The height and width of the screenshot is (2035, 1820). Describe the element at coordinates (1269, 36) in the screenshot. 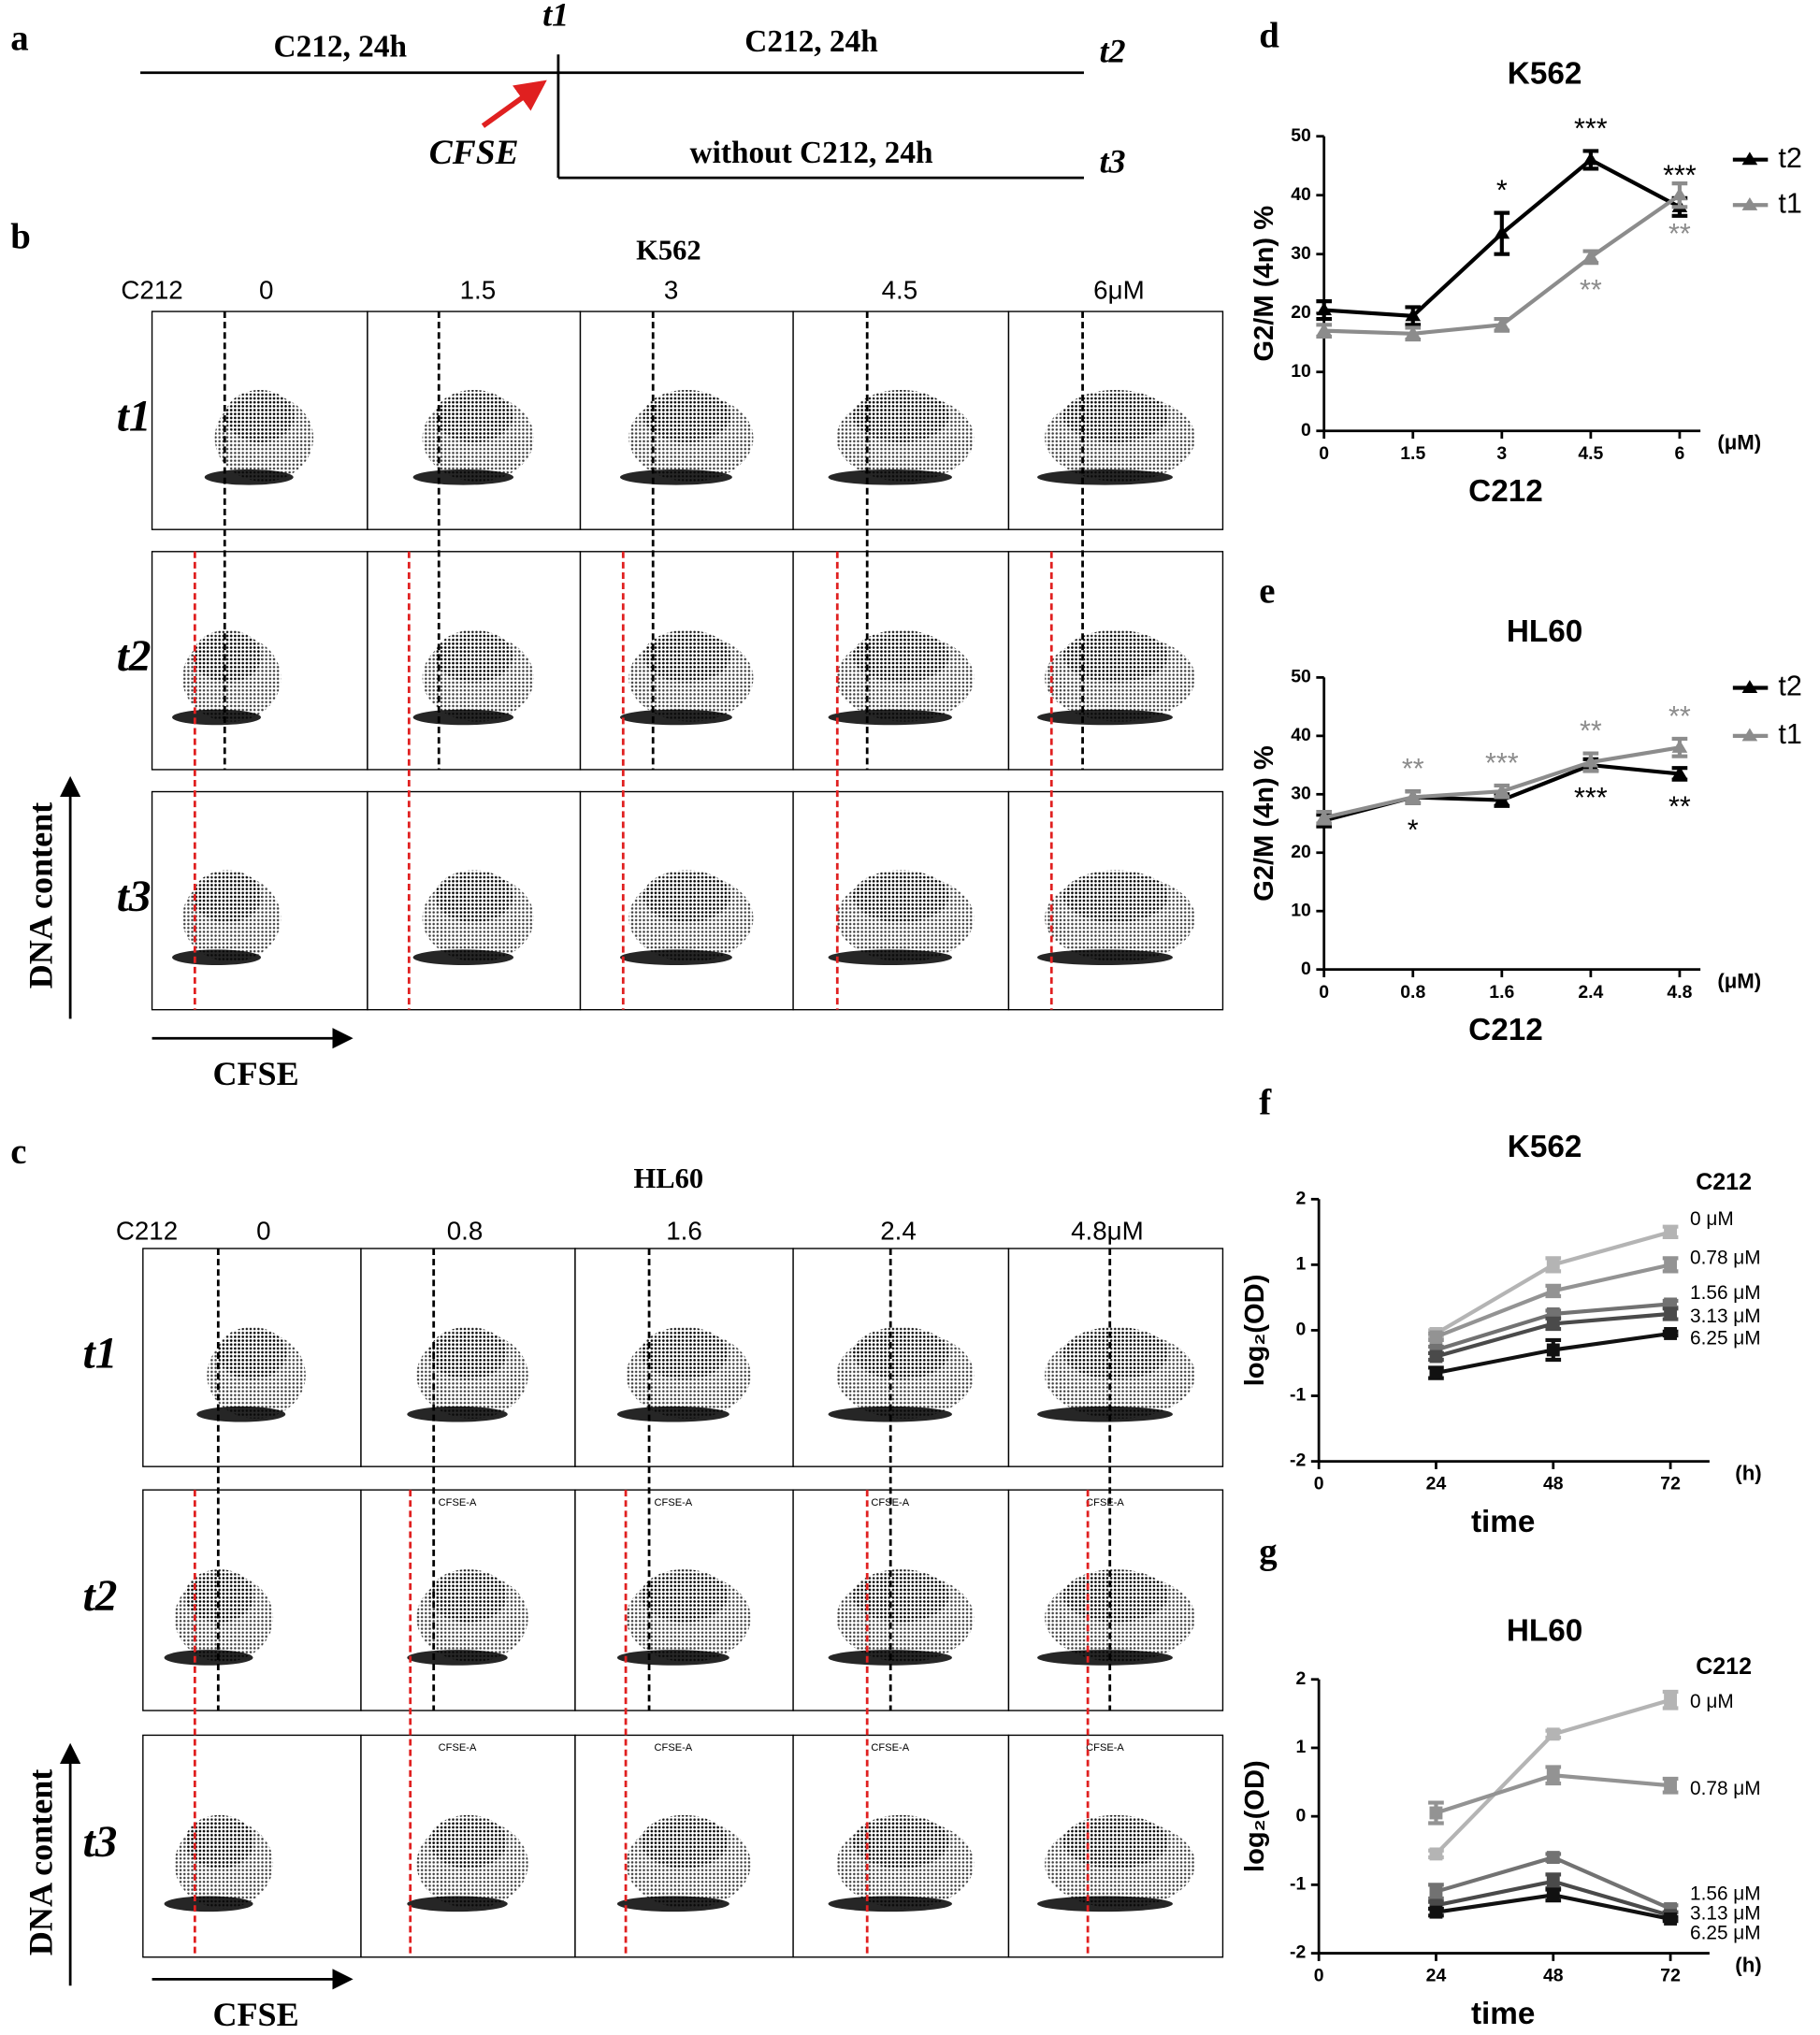

I see `panel-letter: d` at that location.